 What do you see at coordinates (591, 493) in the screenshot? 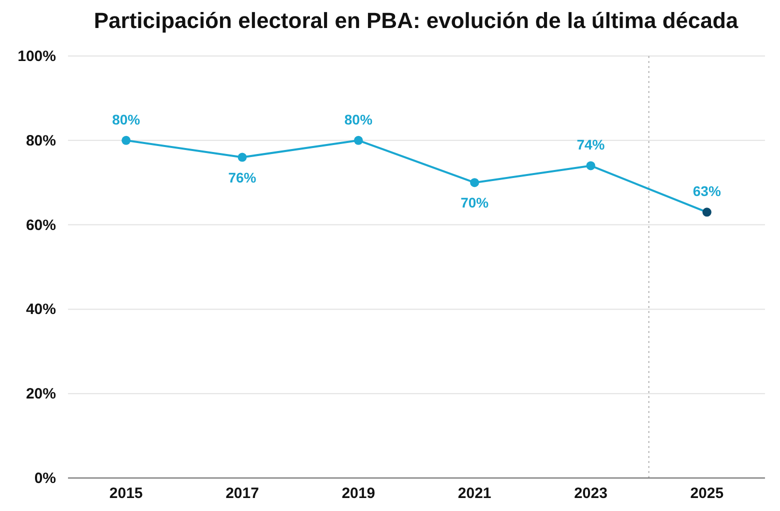
I see `x-tick-label: 2023` at bounding box center [591, 493].